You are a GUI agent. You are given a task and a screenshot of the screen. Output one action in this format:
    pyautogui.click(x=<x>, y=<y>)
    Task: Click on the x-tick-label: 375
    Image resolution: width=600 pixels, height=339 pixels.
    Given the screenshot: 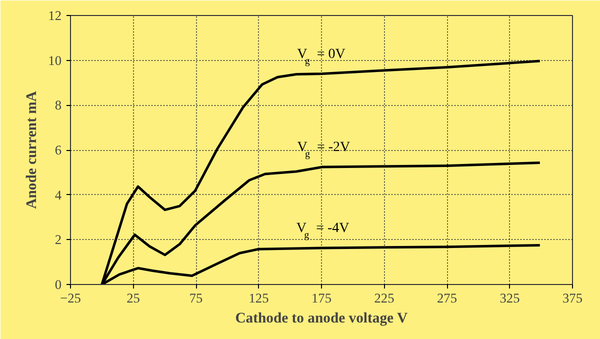 What is the action you would take?
    pyautogui.click(x=572, y=298)
    